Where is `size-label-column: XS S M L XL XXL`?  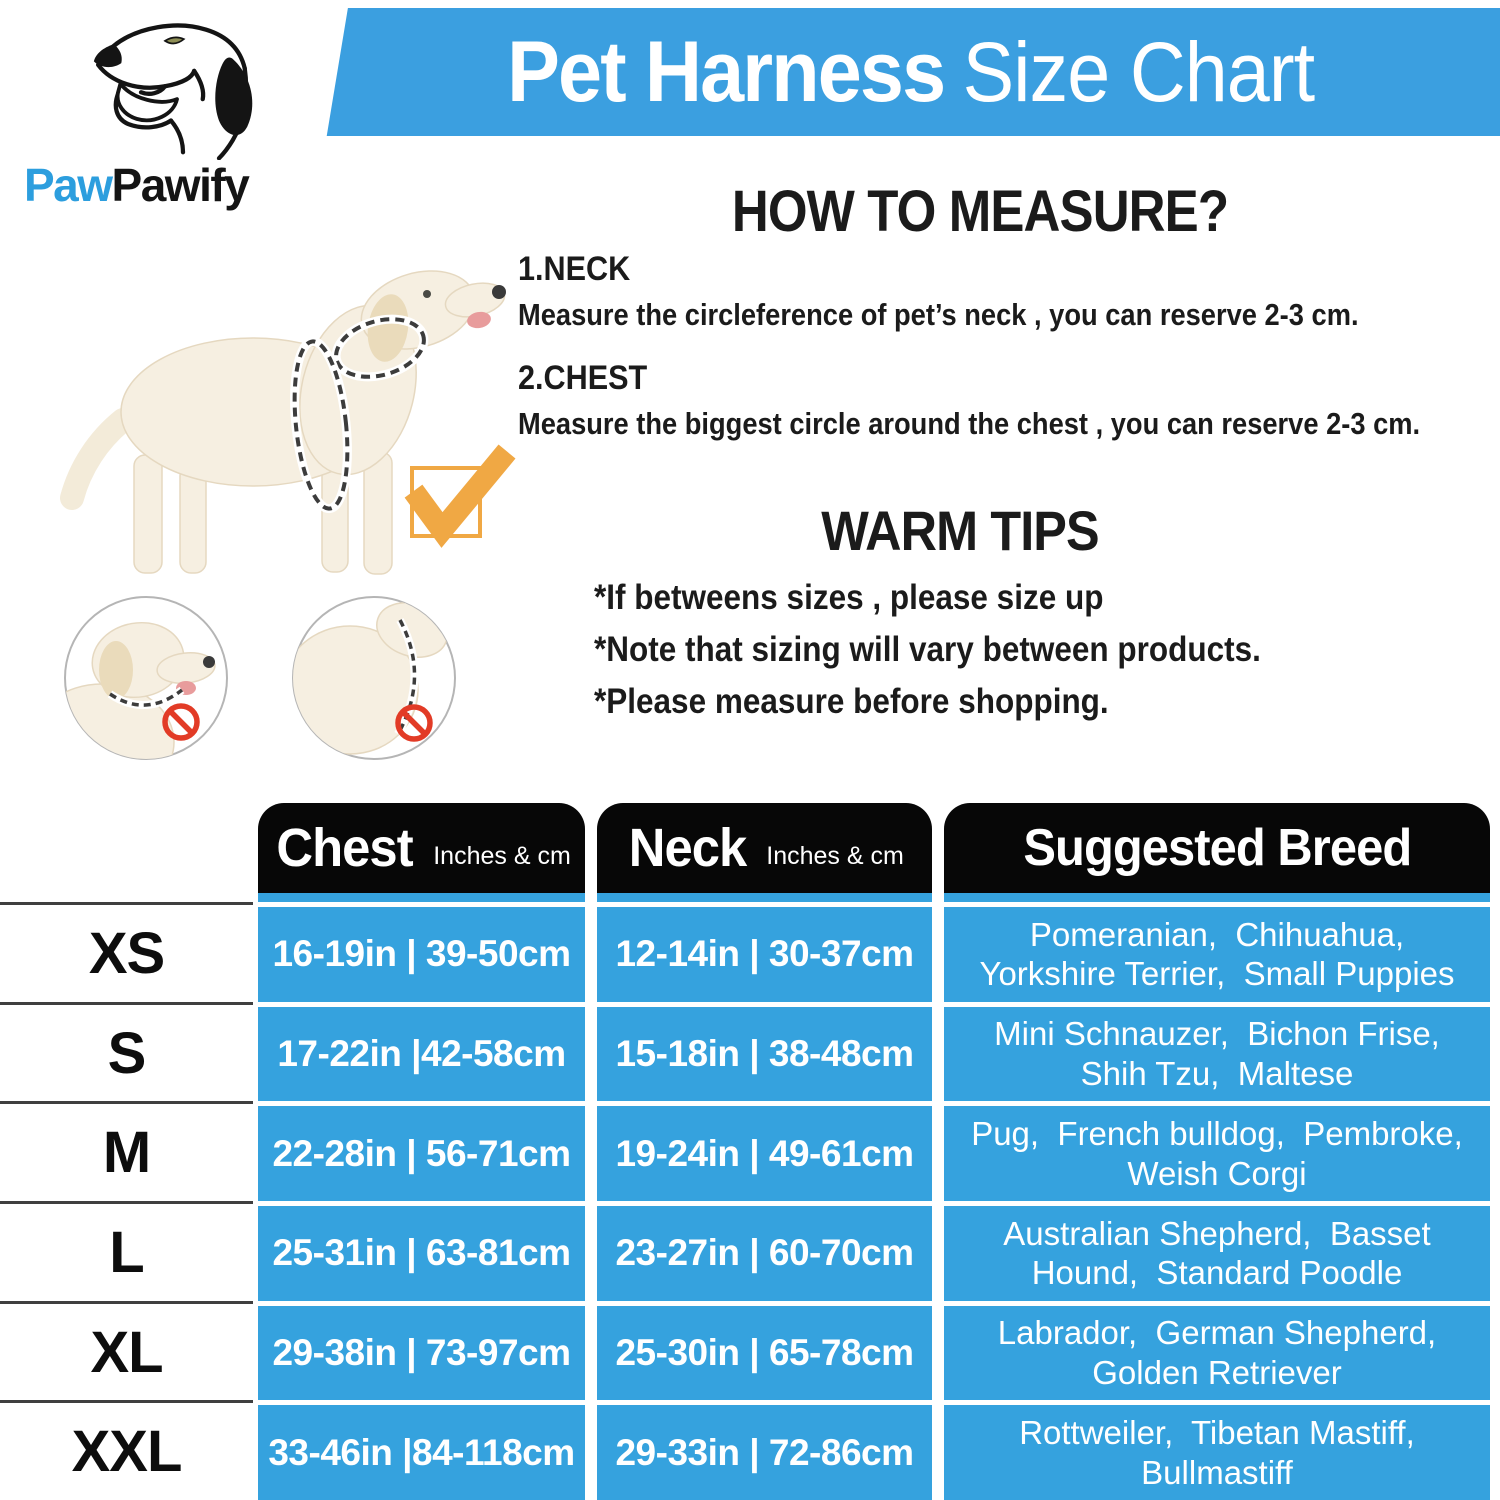
size-label-column: XS S M L XL XXL is located at coordinates (126, 1201).